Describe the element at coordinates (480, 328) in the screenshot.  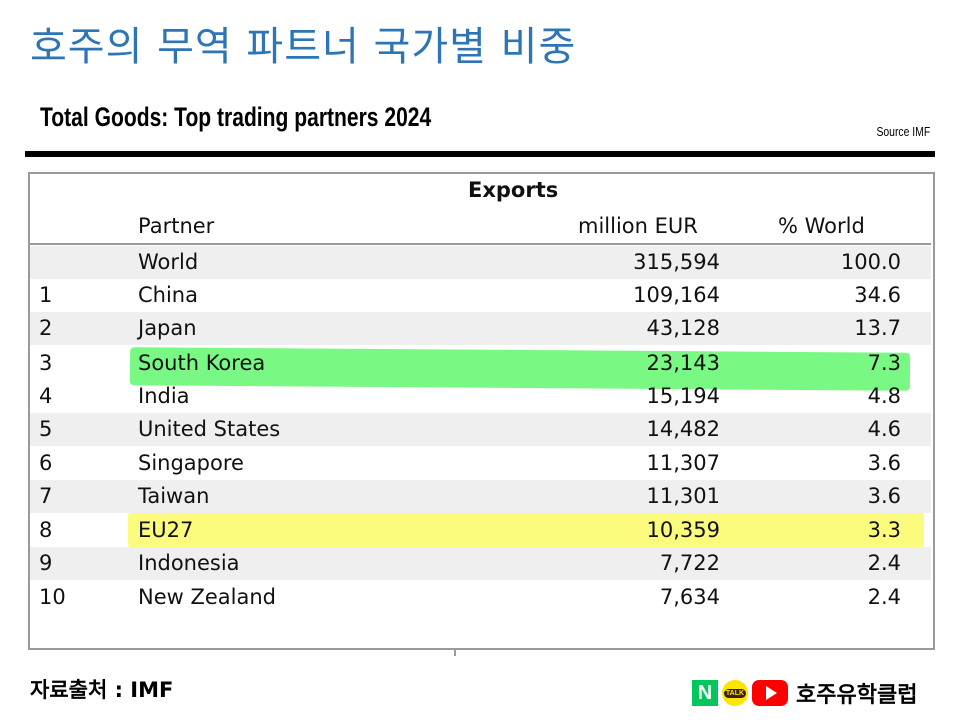
I see `table-row: 2 Japan 43,128 13.7` at that location.